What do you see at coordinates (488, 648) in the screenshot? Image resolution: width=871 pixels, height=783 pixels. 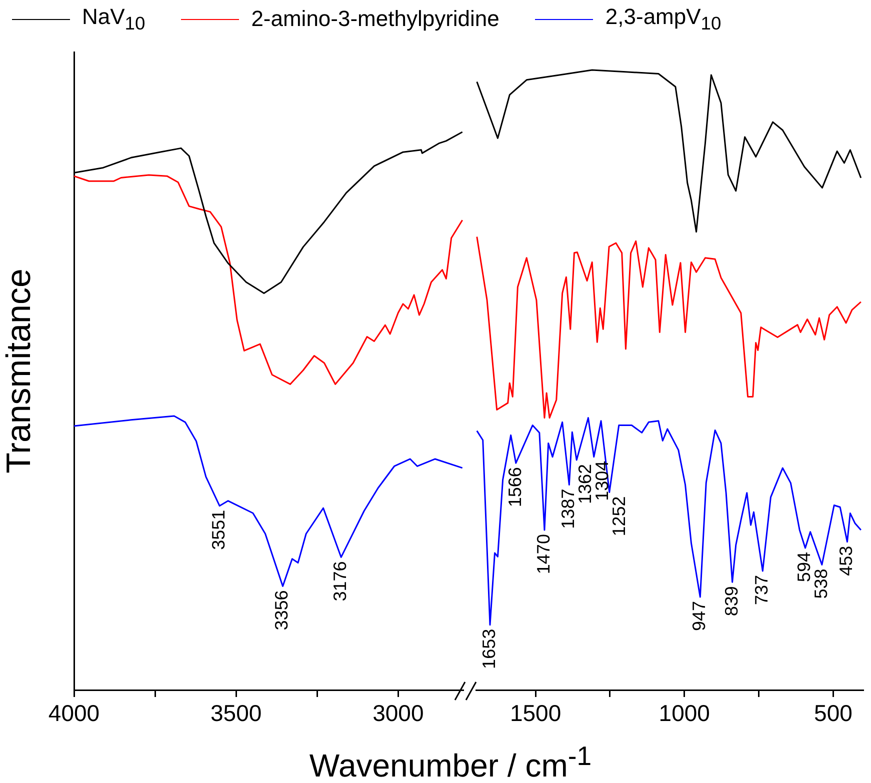 I see `annotation: 1653` at bounding box center [488, 648].